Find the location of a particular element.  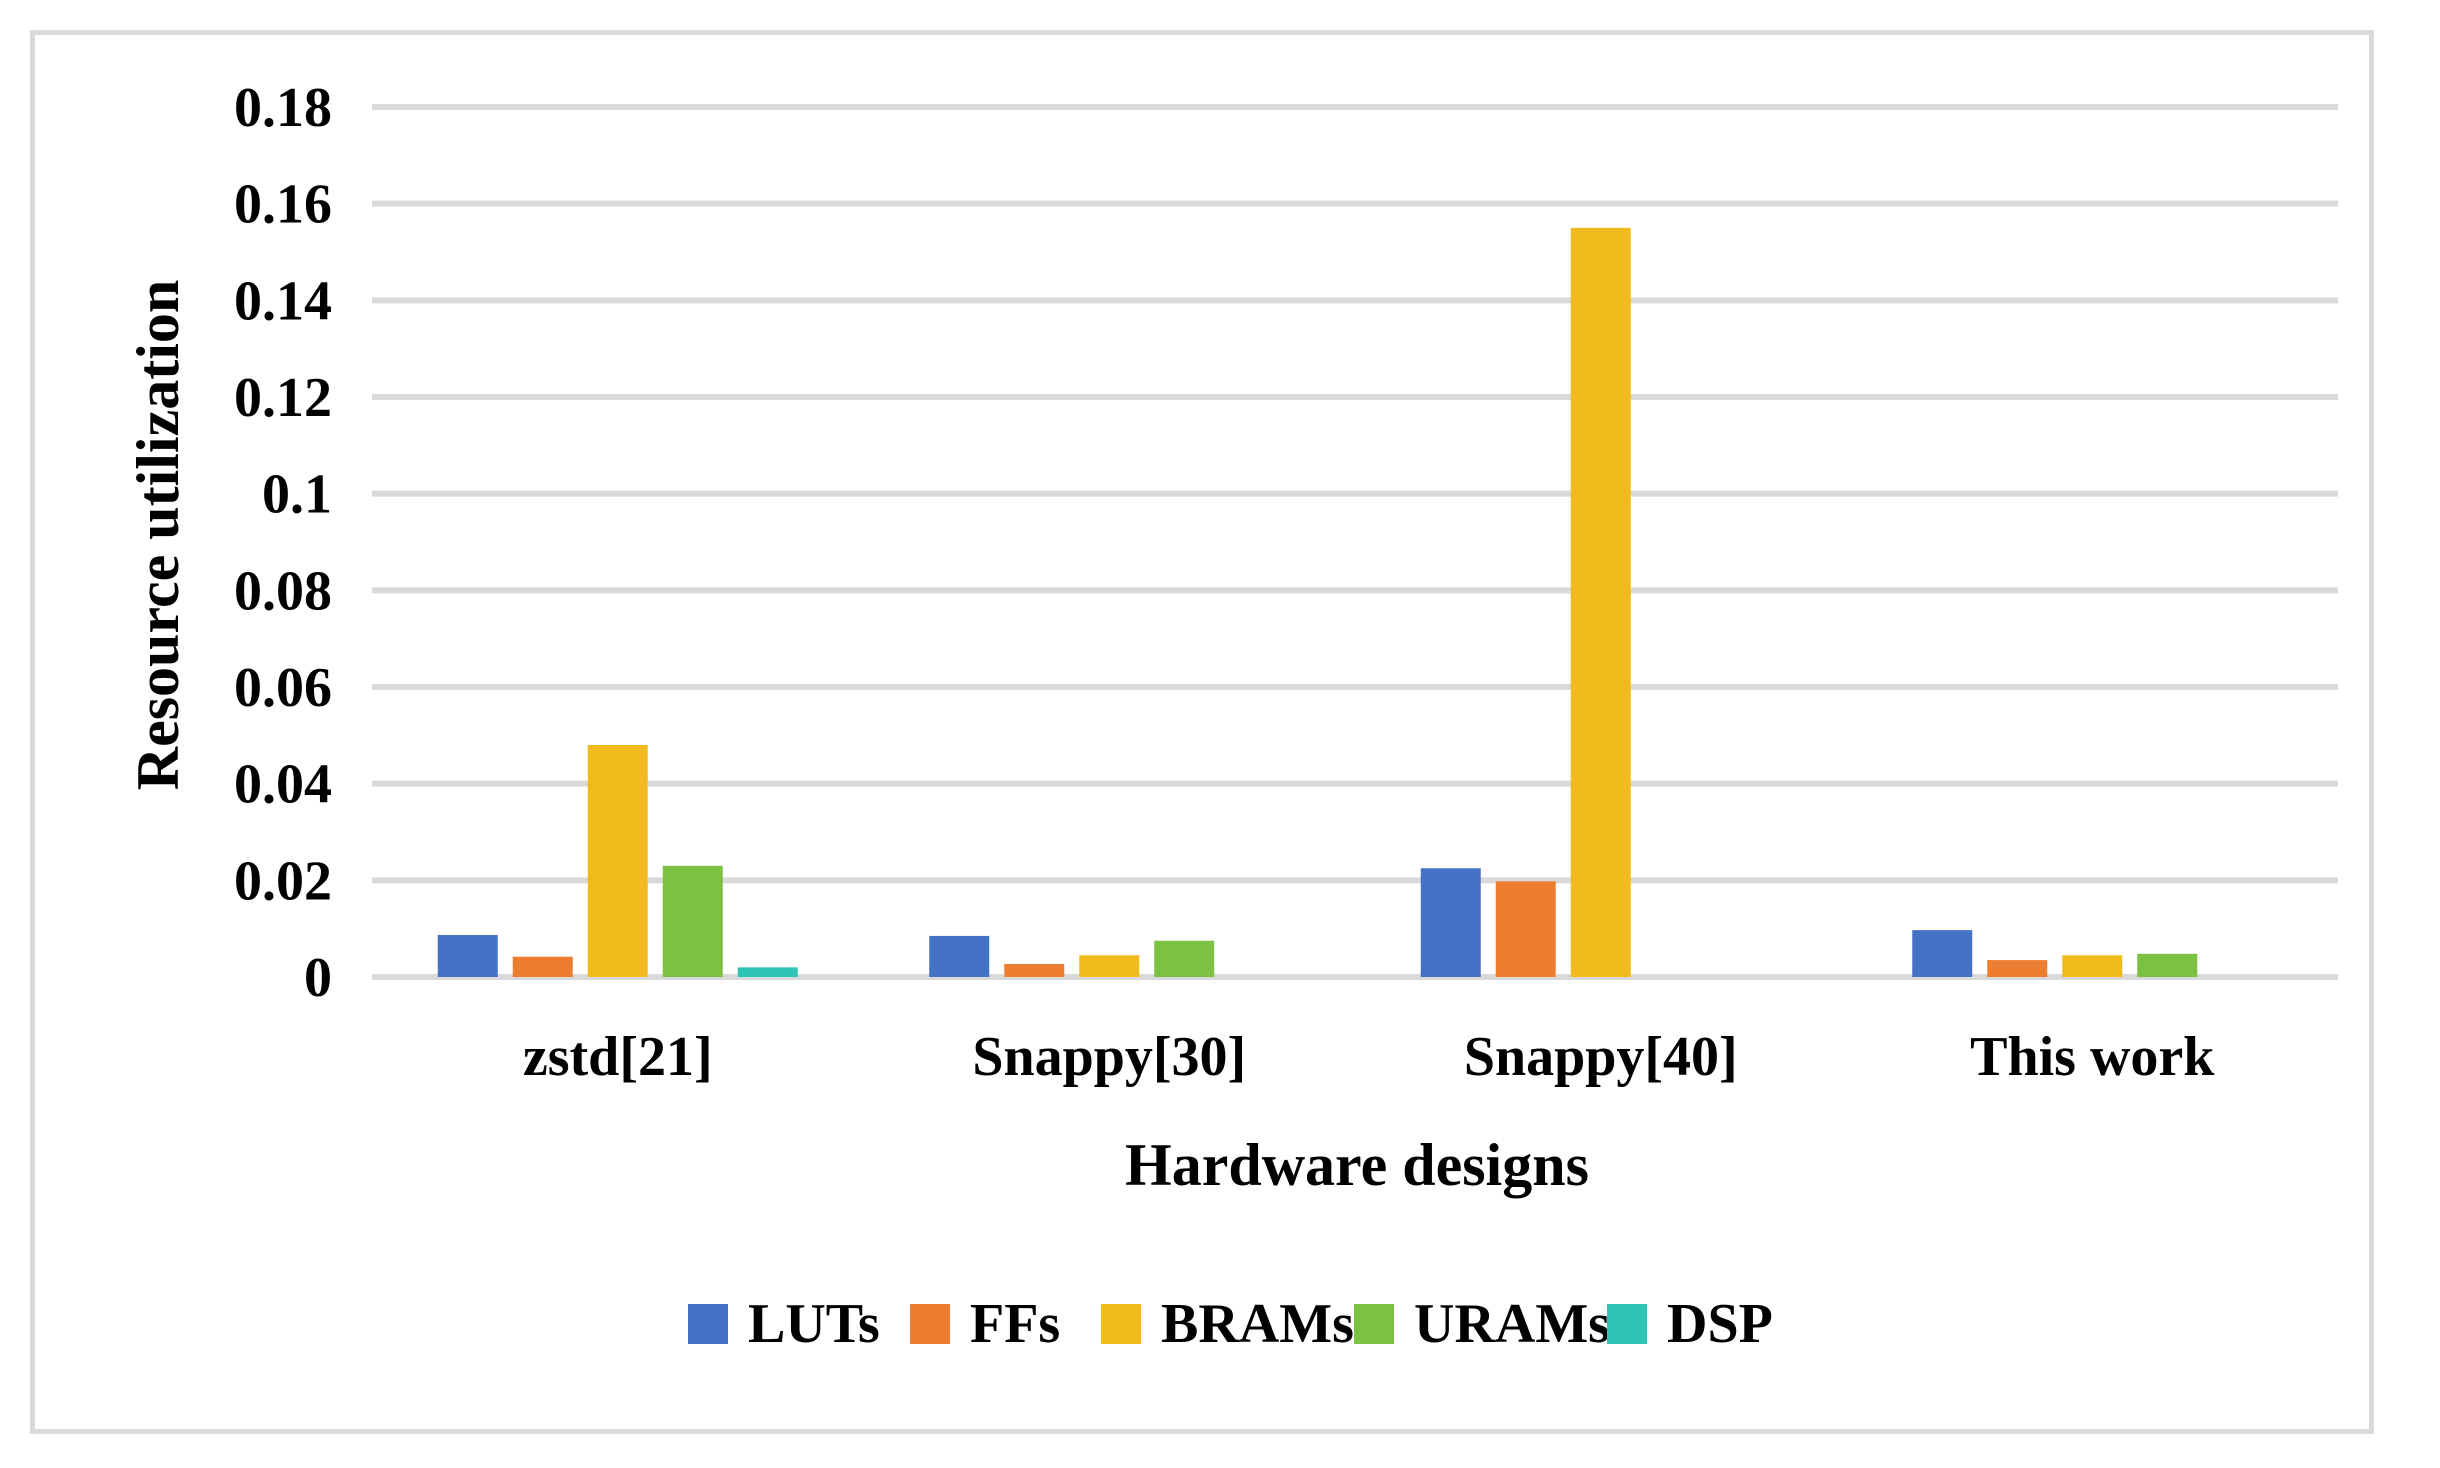

legend-label-ffs: FFs is located at coordinates (1015, 1324).